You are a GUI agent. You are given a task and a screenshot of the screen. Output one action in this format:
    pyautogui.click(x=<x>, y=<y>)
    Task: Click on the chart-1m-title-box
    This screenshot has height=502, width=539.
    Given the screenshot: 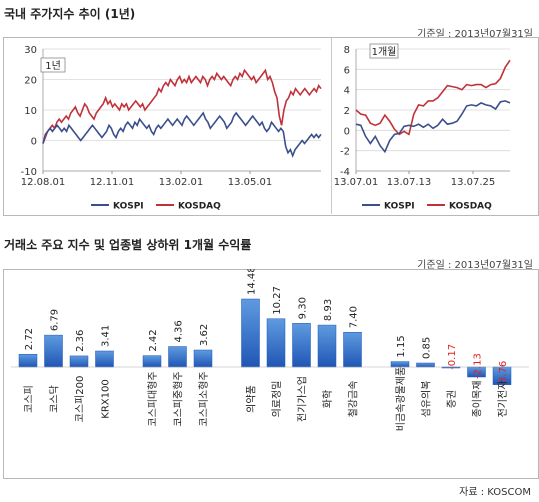 What is the action you would take?
    pyautogui.click(x=384, y=51)
    